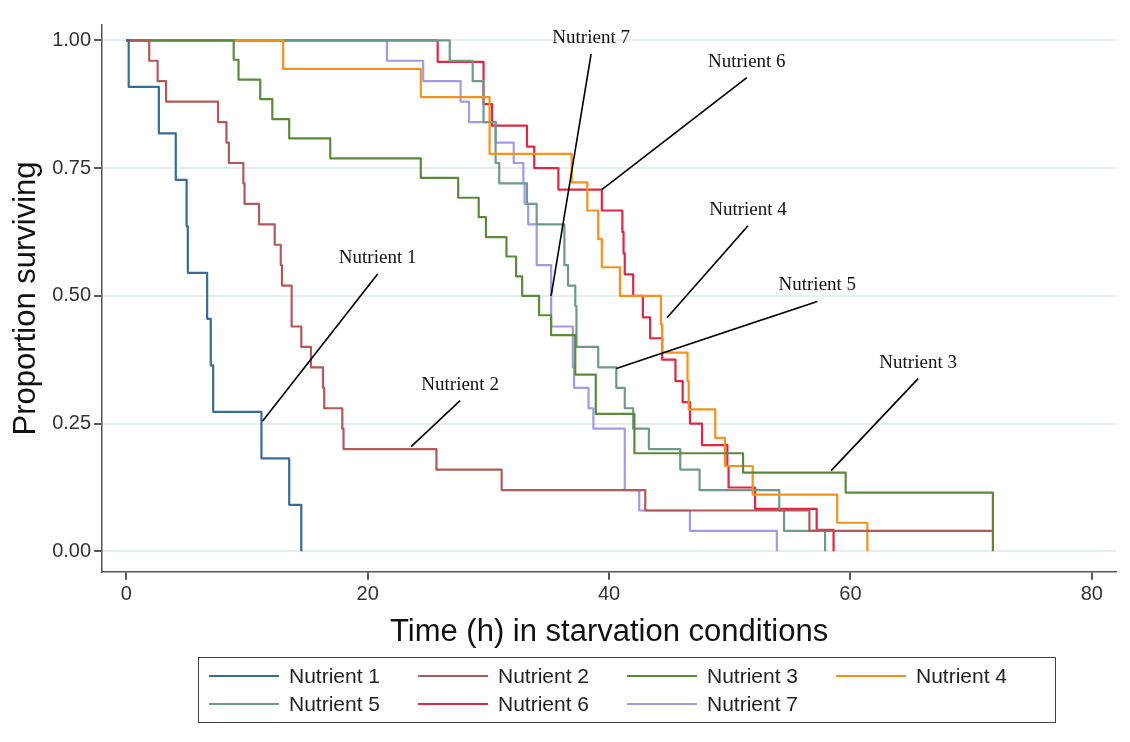 This screenshot has height=742, width=1130. What do you see at coordinates (72, 294) in the screenshot?
I see `y-tick-label: 0.50` at bounding box center [72, 294].